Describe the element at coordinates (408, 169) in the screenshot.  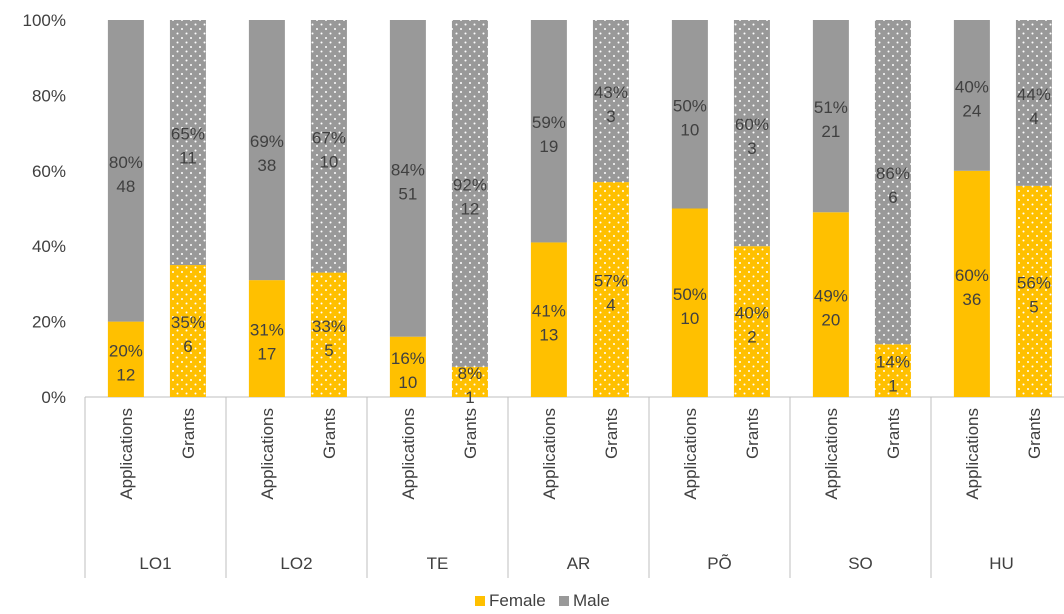
I see `data-label-male-pct: 84%` at that location.